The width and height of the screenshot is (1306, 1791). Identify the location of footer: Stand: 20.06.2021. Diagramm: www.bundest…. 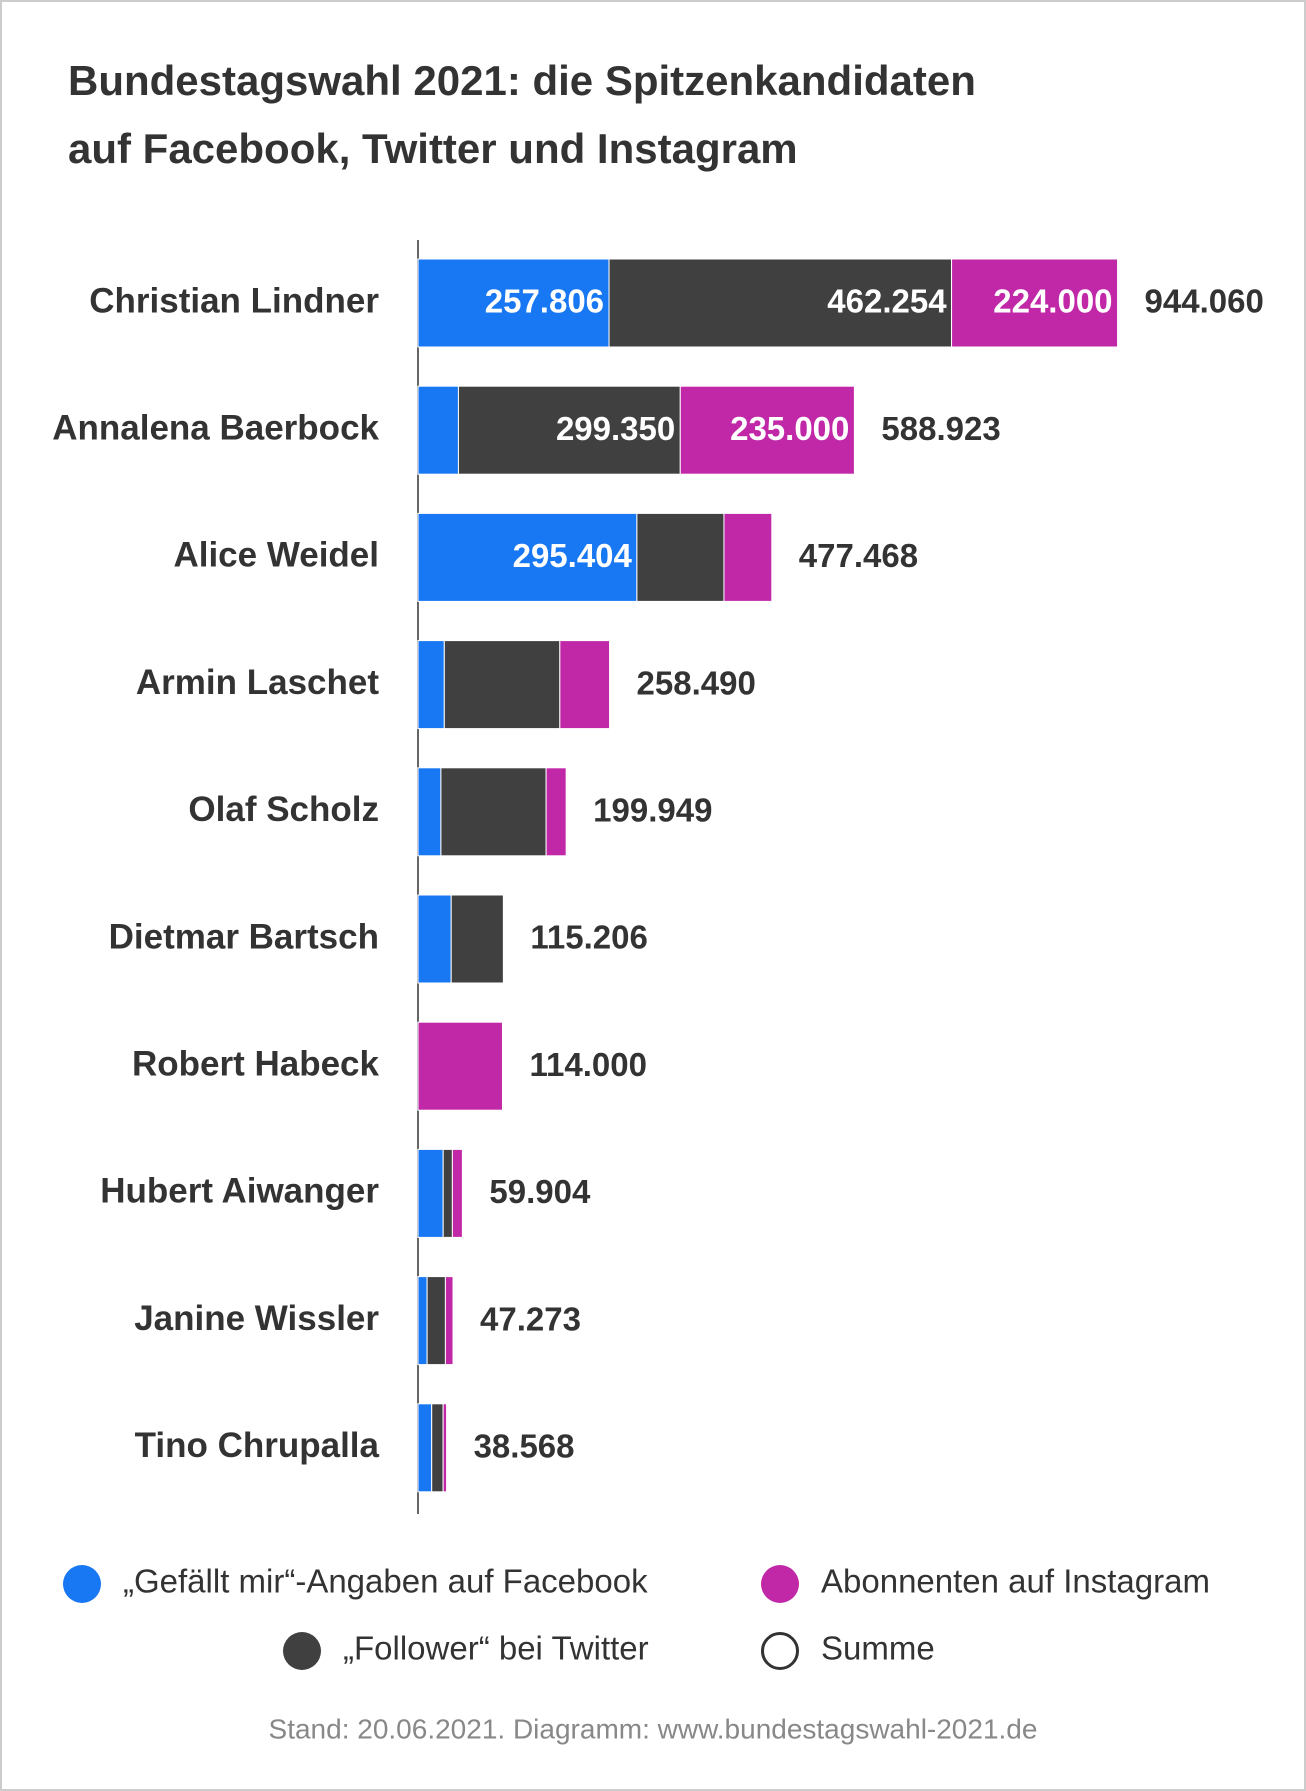
(653, 1728).